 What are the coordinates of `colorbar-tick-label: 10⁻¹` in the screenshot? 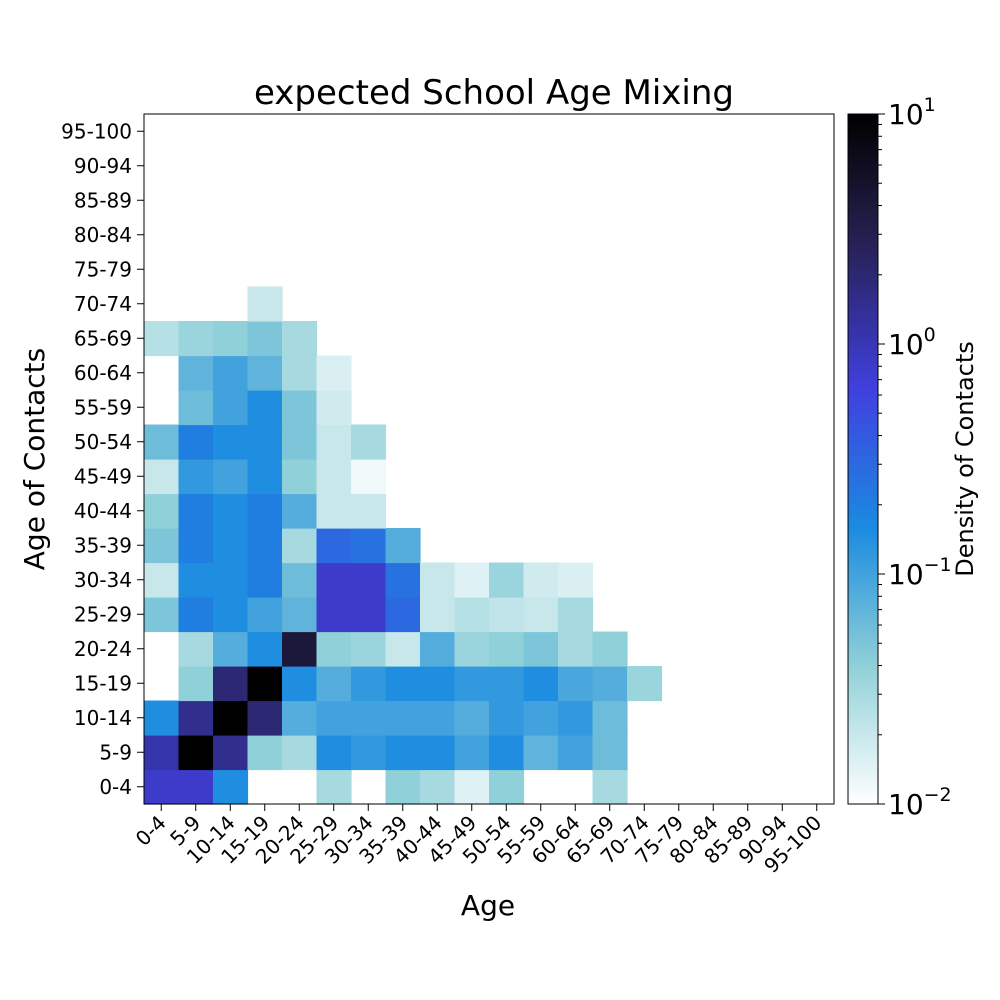 It's located at (920, 572).